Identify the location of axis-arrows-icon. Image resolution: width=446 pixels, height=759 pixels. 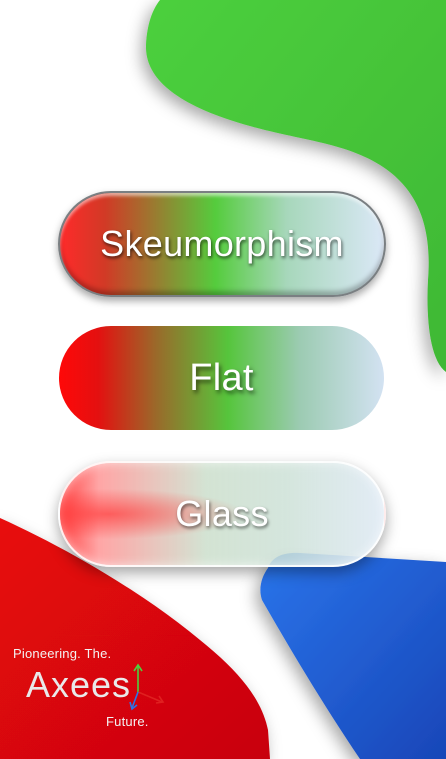
(147, 687).